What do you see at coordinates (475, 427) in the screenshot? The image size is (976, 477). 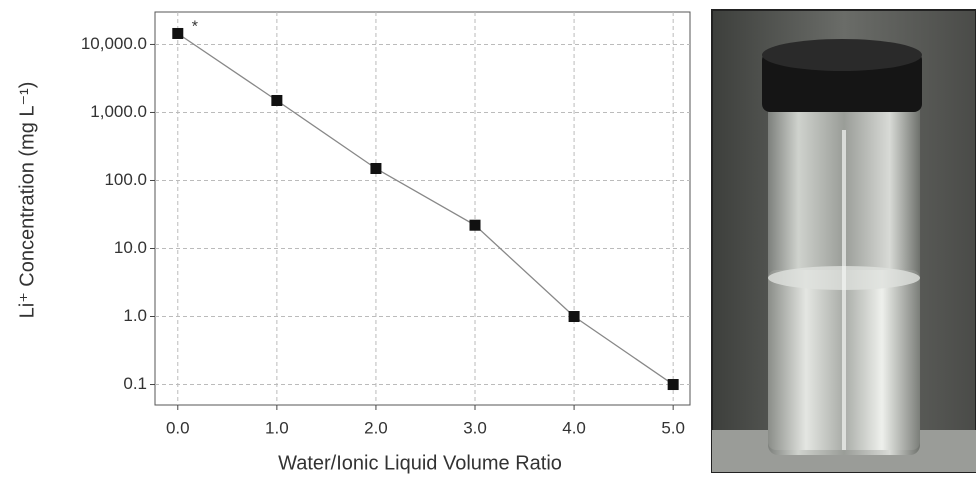 I see `x-tick-label: 3.0` at bounding box center [475, 427].